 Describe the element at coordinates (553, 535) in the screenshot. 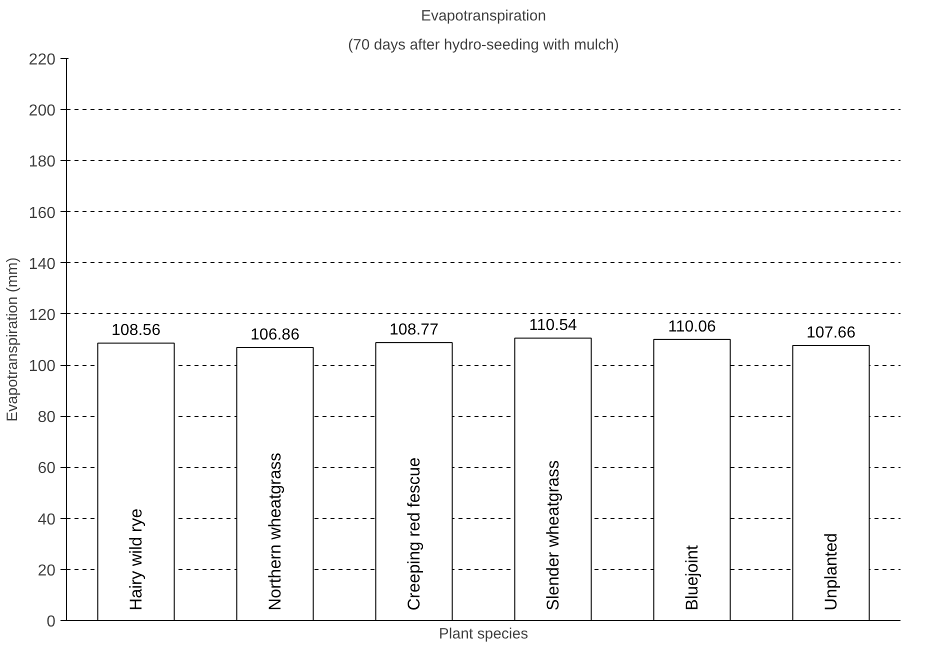

I see `x-tick-label: Slender wheatgrass` at that location.